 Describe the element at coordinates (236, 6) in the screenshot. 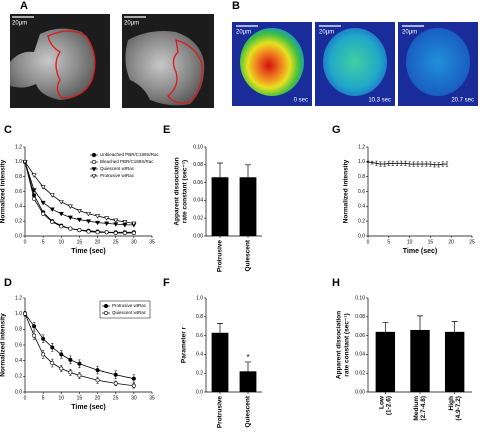

I see `panel-letter: B` at that location.